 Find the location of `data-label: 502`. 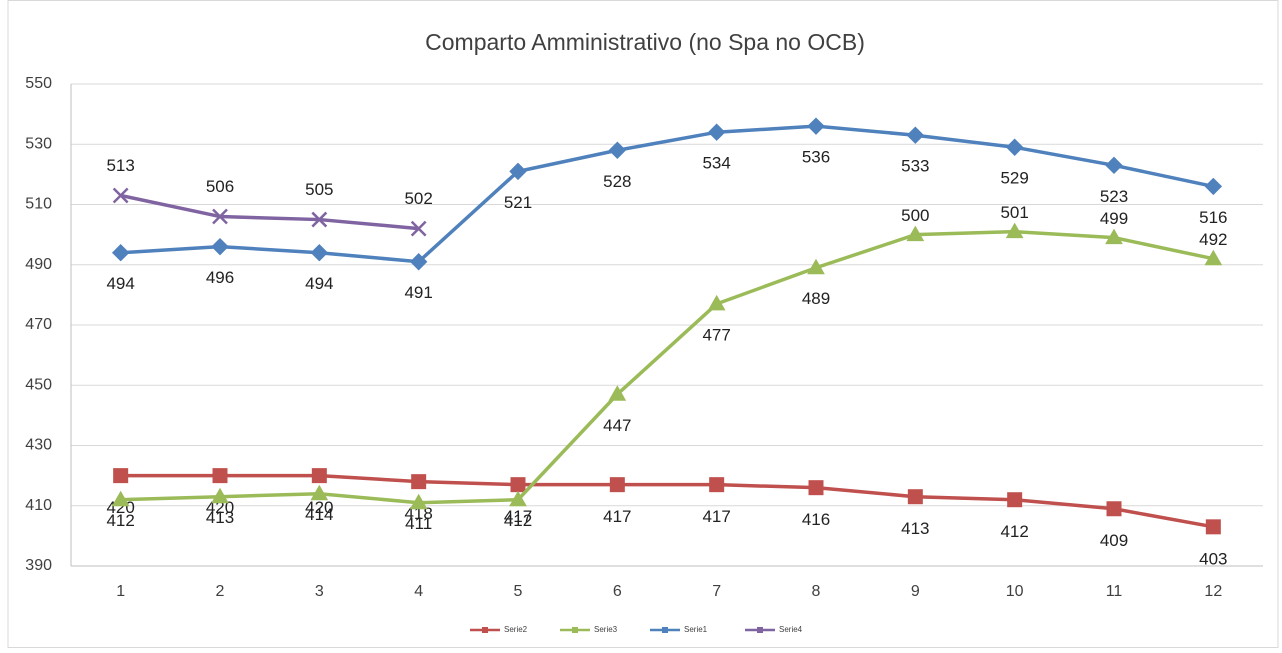

data-label: 502 is located at coordinates (418, 198).